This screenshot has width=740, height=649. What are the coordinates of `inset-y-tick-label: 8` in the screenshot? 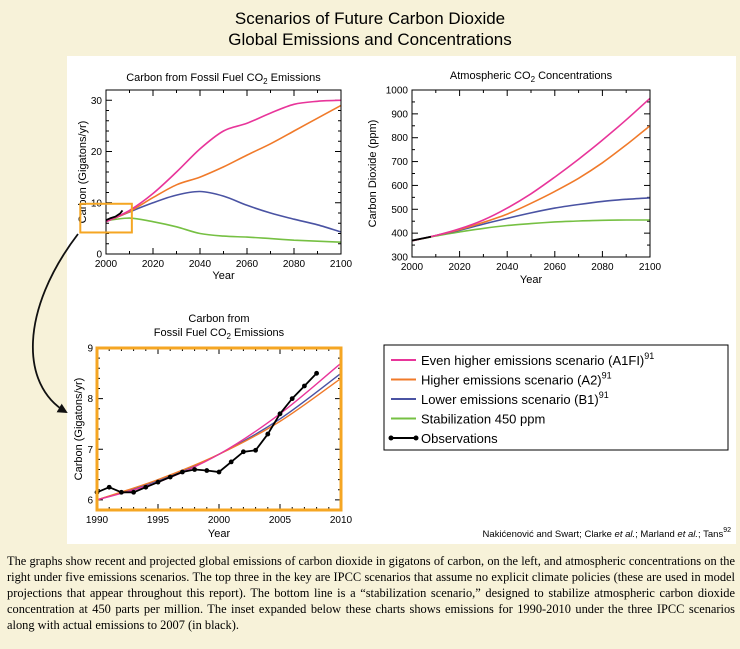 It's located at (90, 399).